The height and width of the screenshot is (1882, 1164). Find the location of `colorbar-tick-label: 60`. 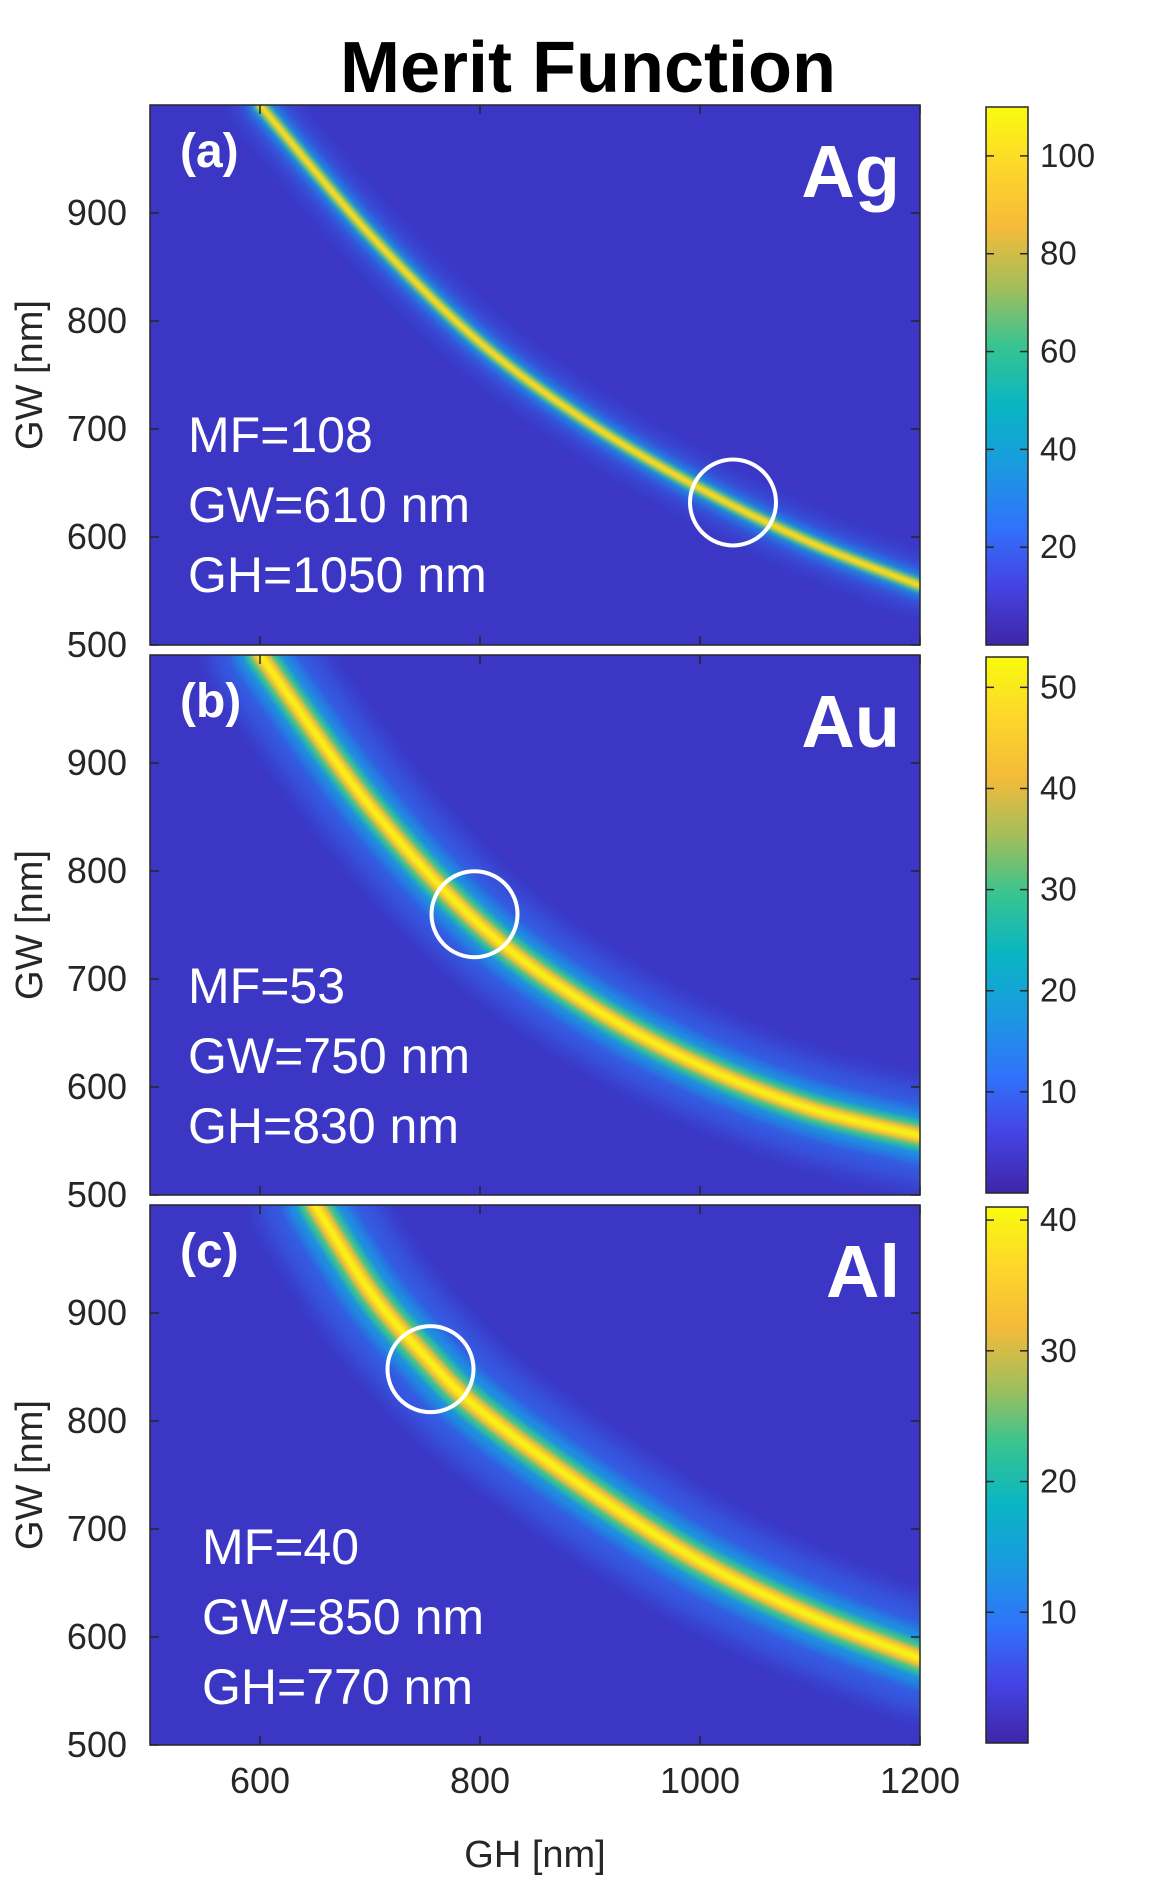

colorbar-tick-label: 60 is located at coordinates (1058, 351).